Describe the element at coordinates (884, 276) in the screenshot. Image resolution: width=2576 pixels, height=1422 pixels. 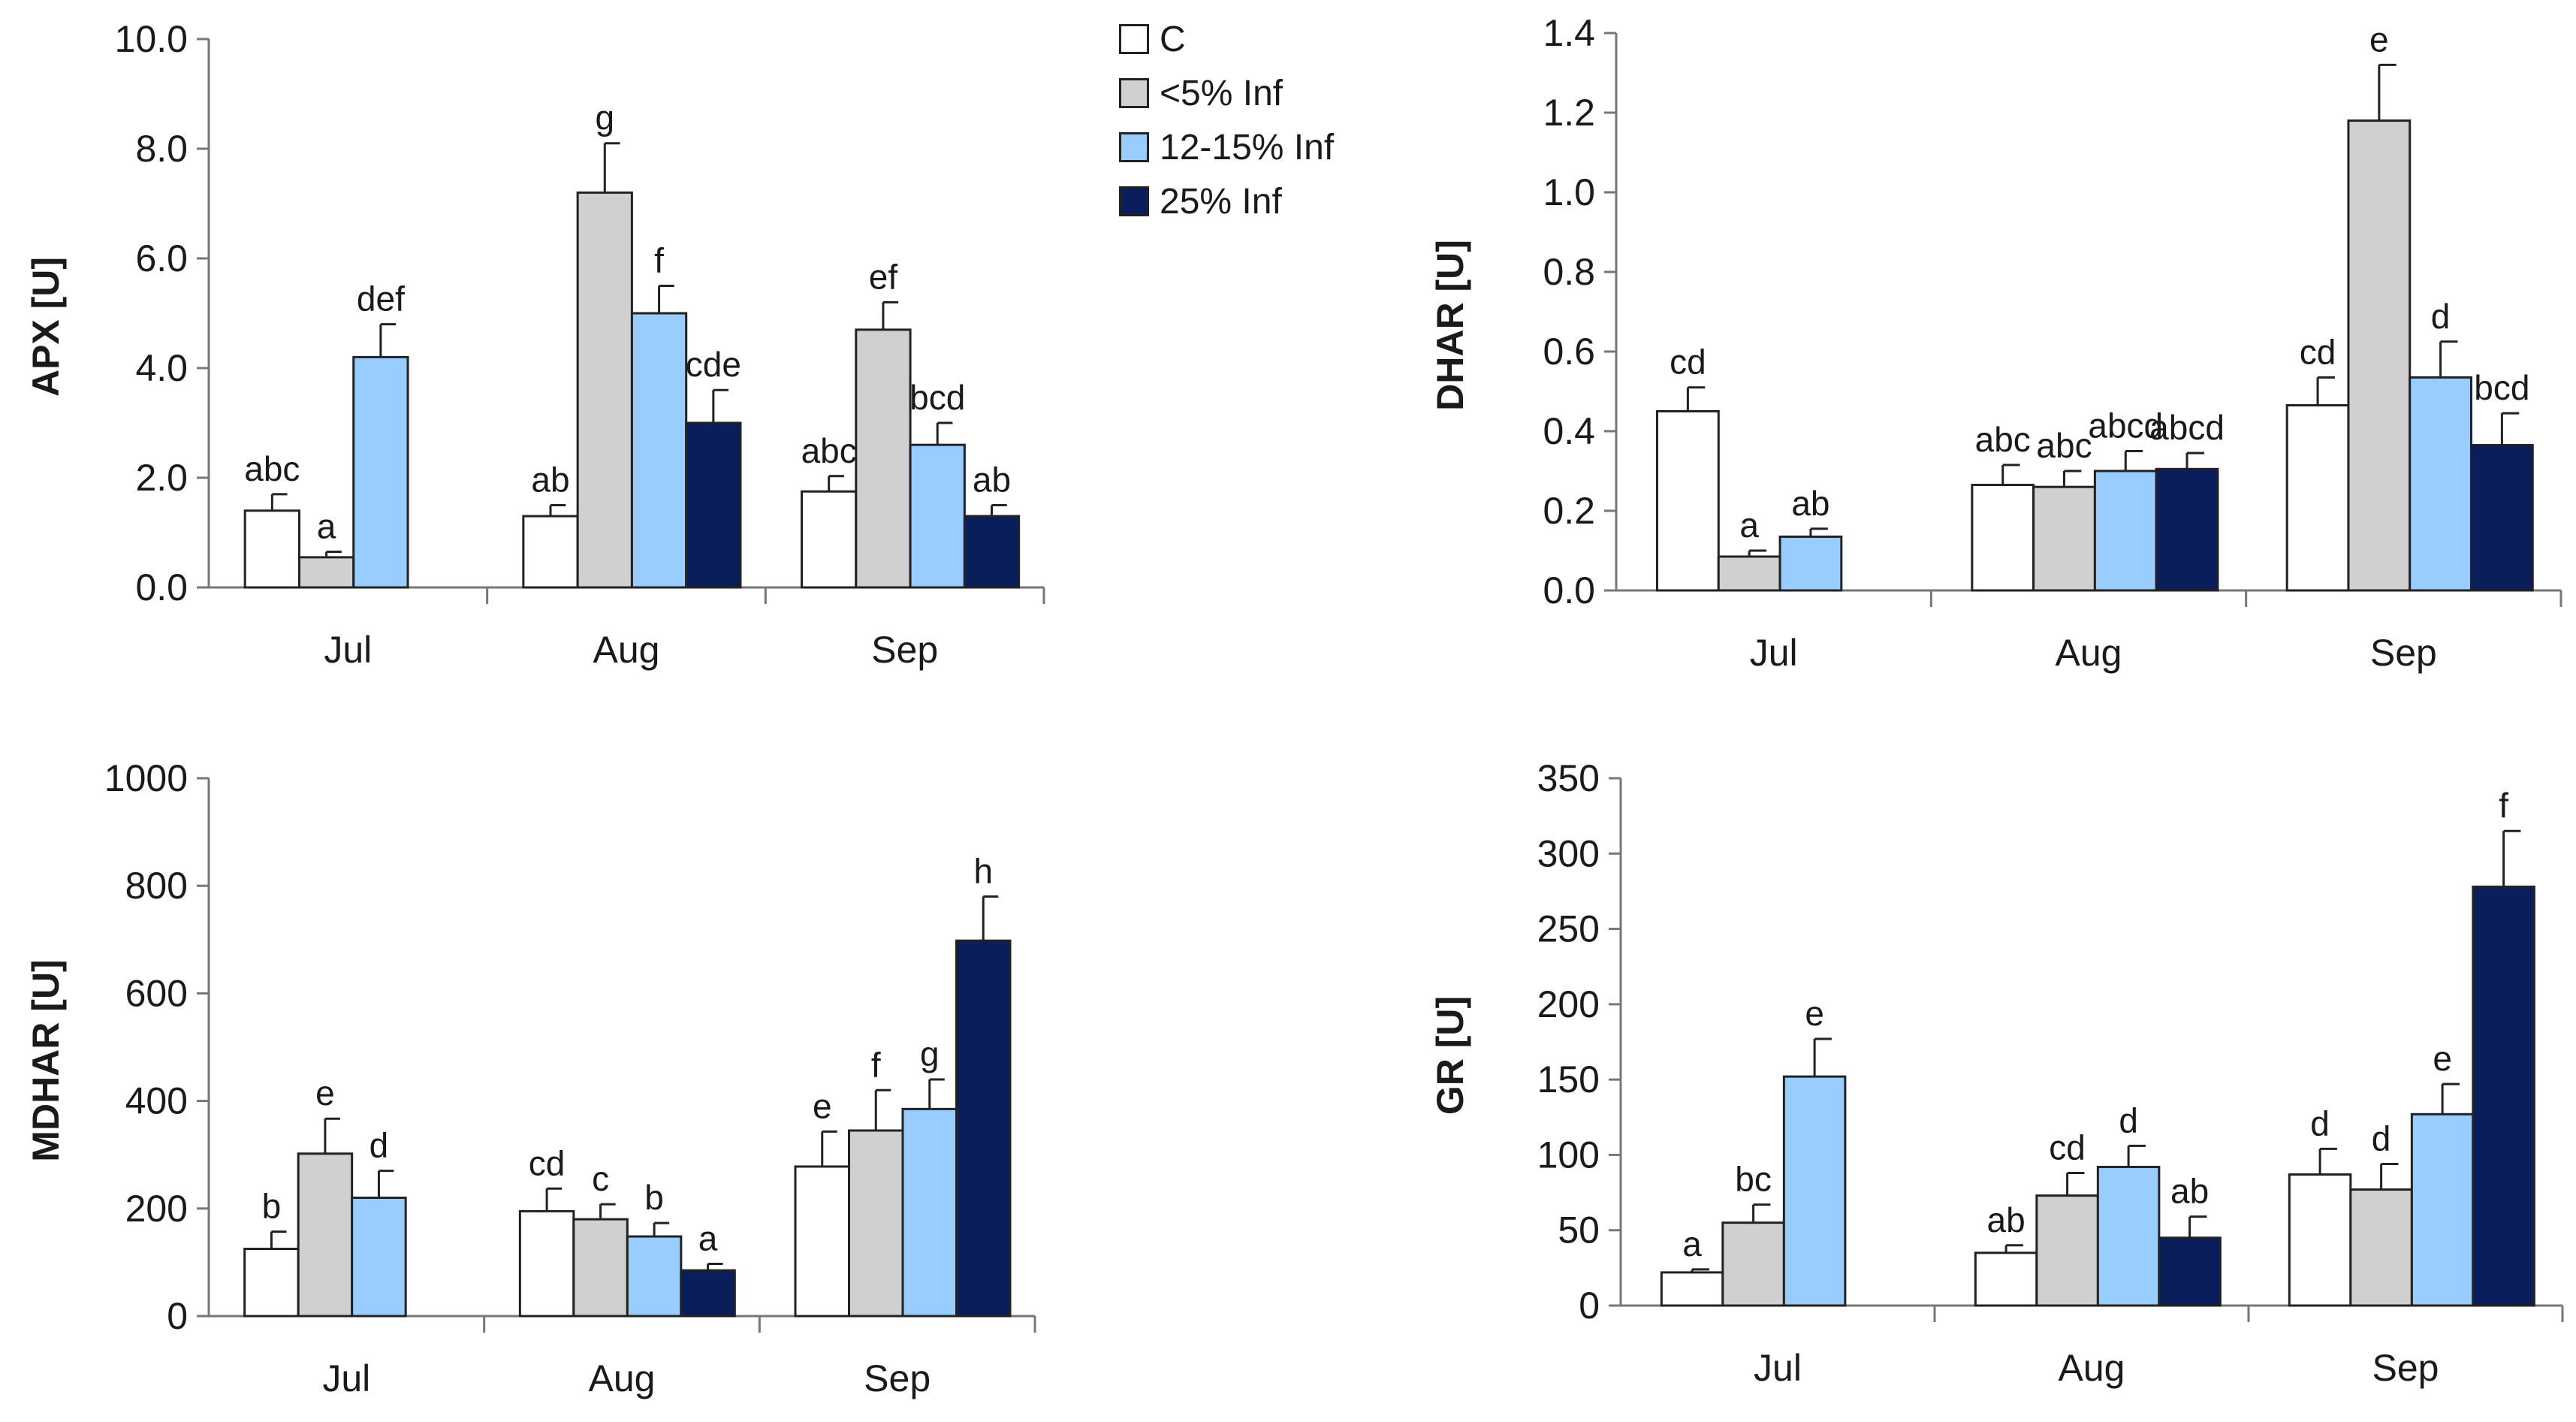
I see `significance-label: ef` at that location.